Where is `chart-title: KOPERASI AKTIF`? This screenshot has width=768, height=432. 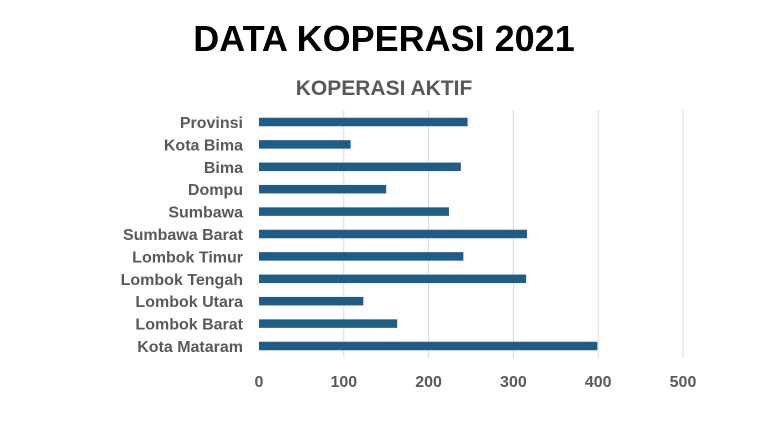 chart-title: KOPERASI AKTIF is located at coordinates (384, 88).